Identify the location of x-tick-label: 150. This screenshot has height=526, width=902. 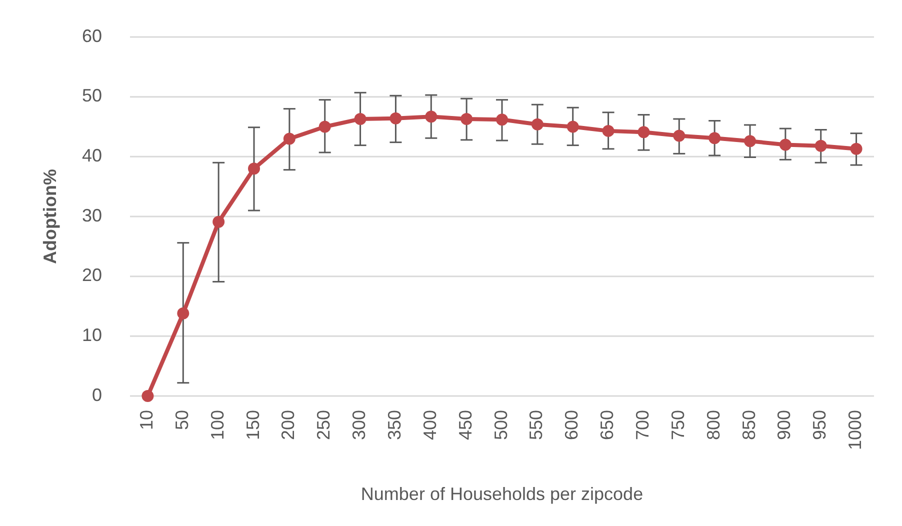
(252, 425).